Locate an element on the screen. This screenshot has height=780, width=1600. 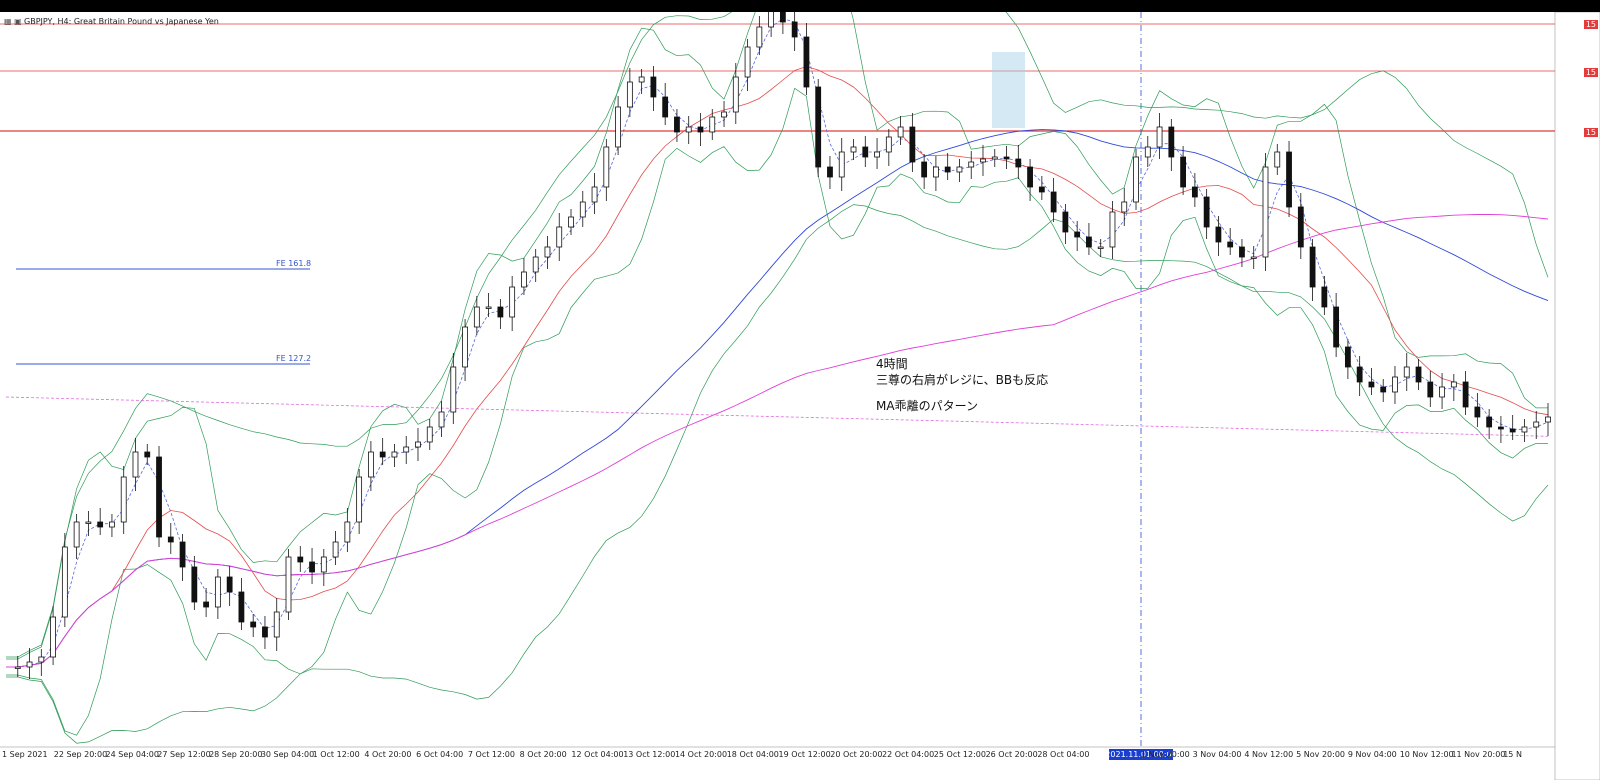
x-tick-label: 28 Oct 04:00 is located at coordinates (1063, 754).